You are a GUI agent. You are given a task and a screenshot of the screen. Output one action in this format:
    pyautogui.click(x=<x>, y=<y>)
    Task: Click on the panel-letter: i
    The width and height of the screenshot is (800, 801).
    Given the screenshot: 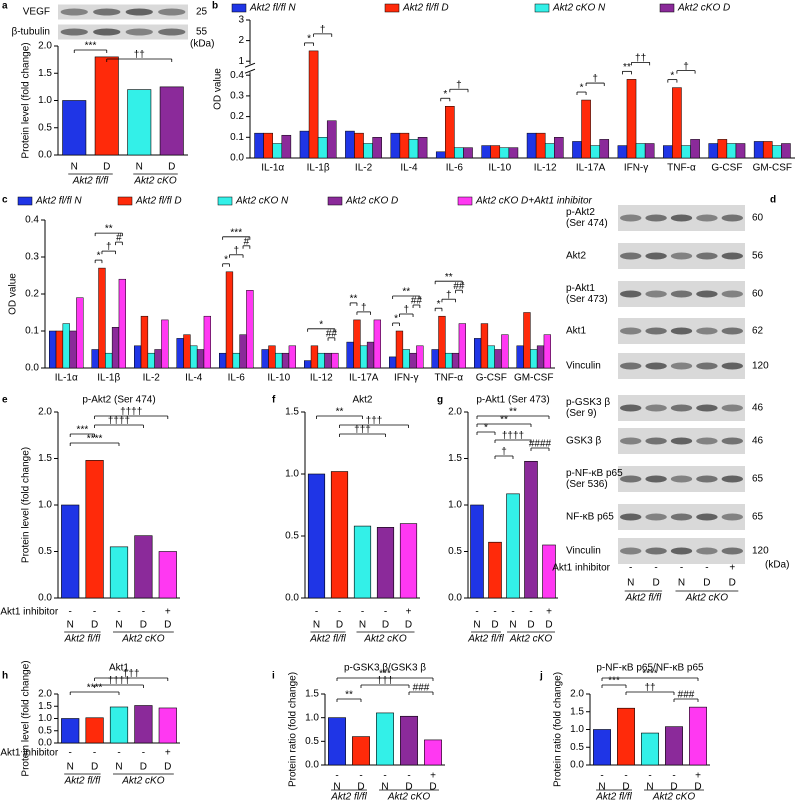 What is the action you would take?
    pyautogui.click(x=273, y=676)
    